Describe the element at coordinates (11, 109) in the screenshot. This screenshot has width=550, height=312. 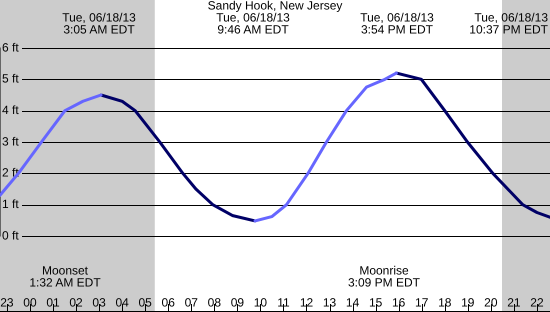
I see `y-tick-label: 4 ft` at that location.